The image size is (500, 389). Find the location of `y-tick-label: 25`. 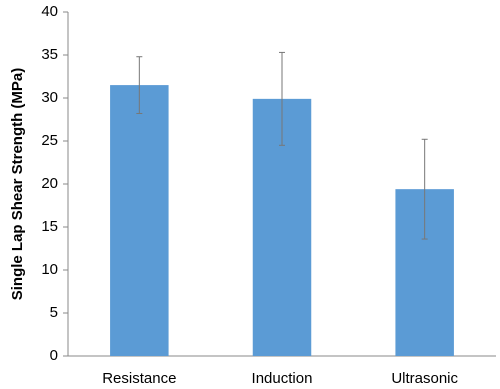

y-tick-label: 25 is located at coordinates (49, 140).